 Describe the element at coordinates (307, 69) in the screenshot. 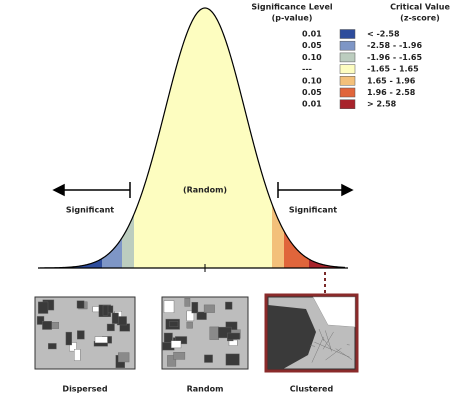

I see `p-value: ---` at that location.